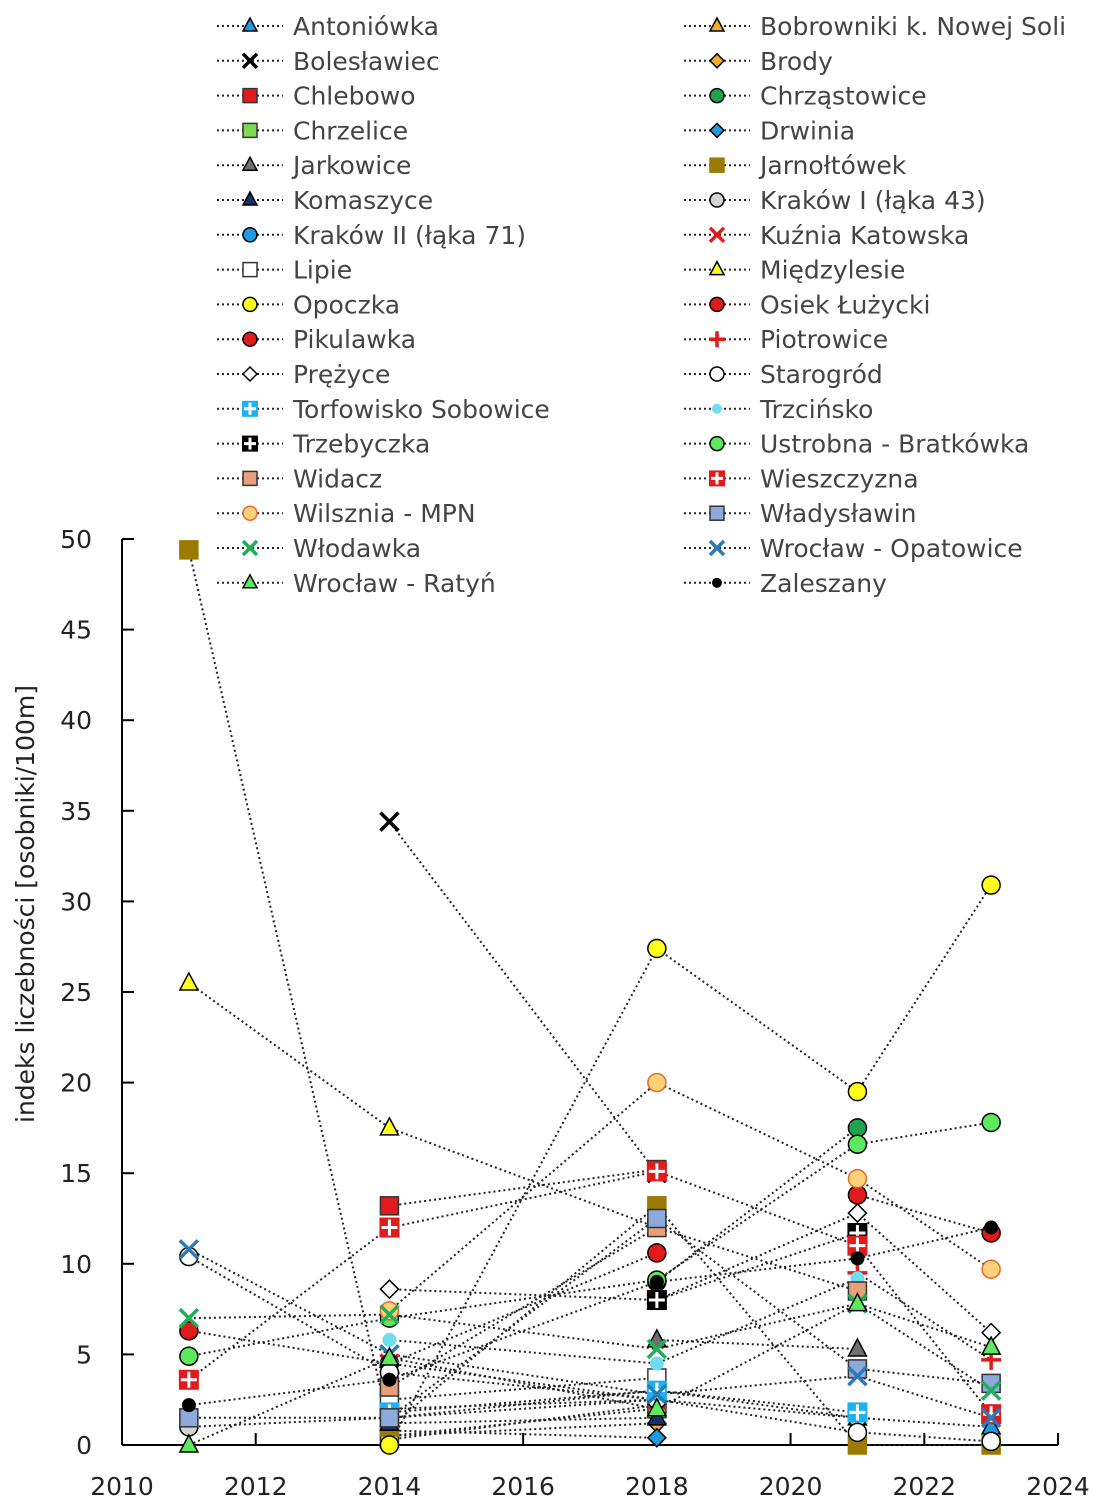  What do you see at coordinates (76, 1083) in the screenshot?
I see `y-tick-label: 20` at bounding box center [76, 1083].